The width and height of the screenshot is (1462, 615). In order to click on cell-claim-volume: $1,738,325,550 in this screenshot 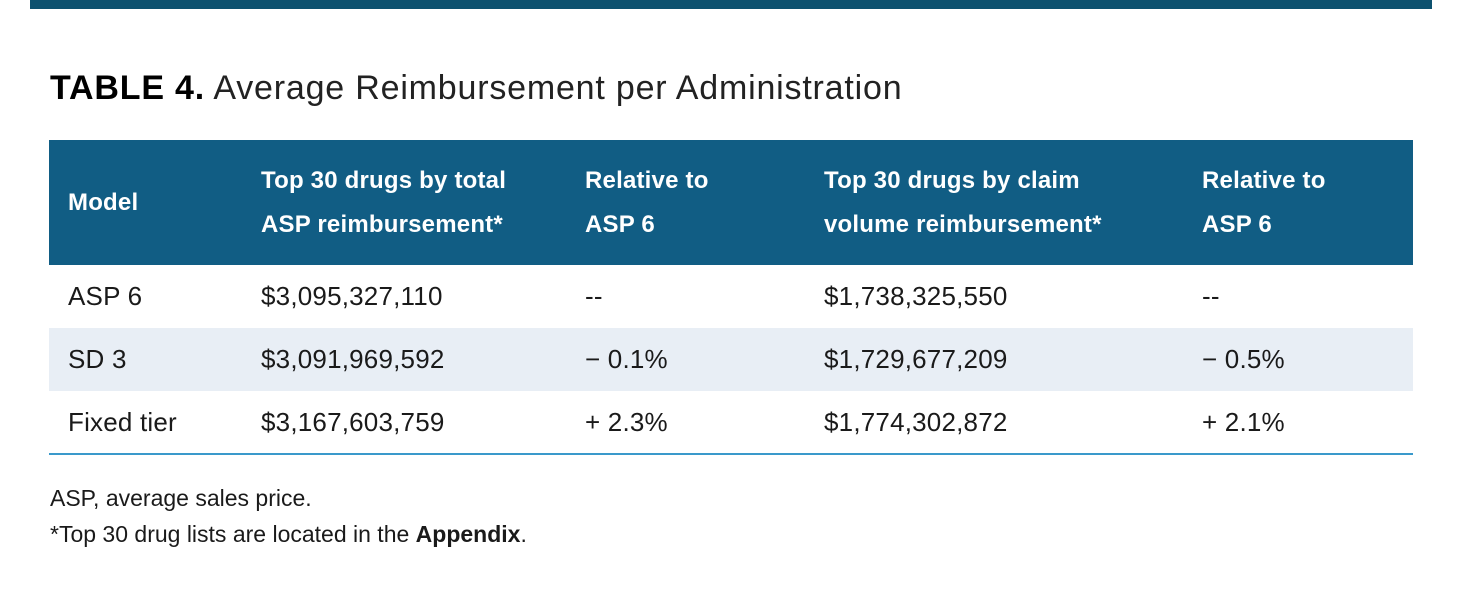, I will do `click(916, 296)`.